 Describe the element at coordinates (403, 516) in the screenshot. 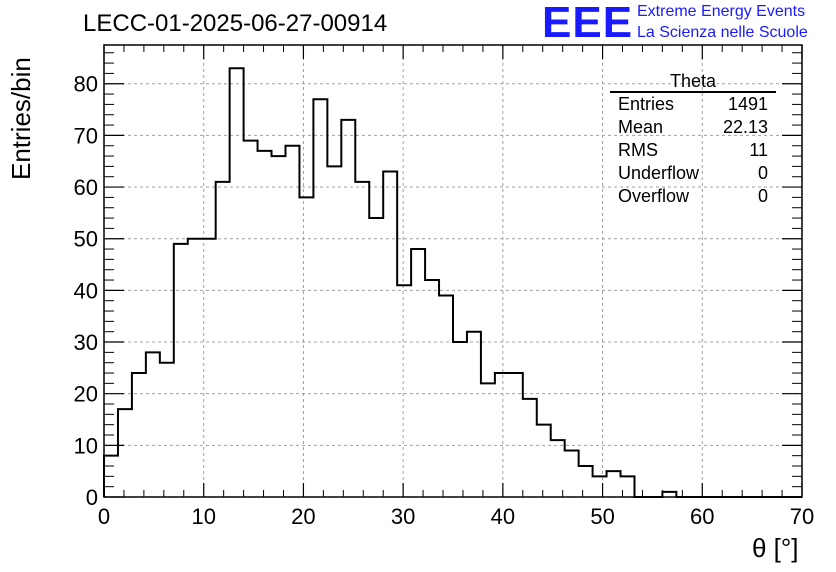

I see `x-tick-label: 30` at that location.